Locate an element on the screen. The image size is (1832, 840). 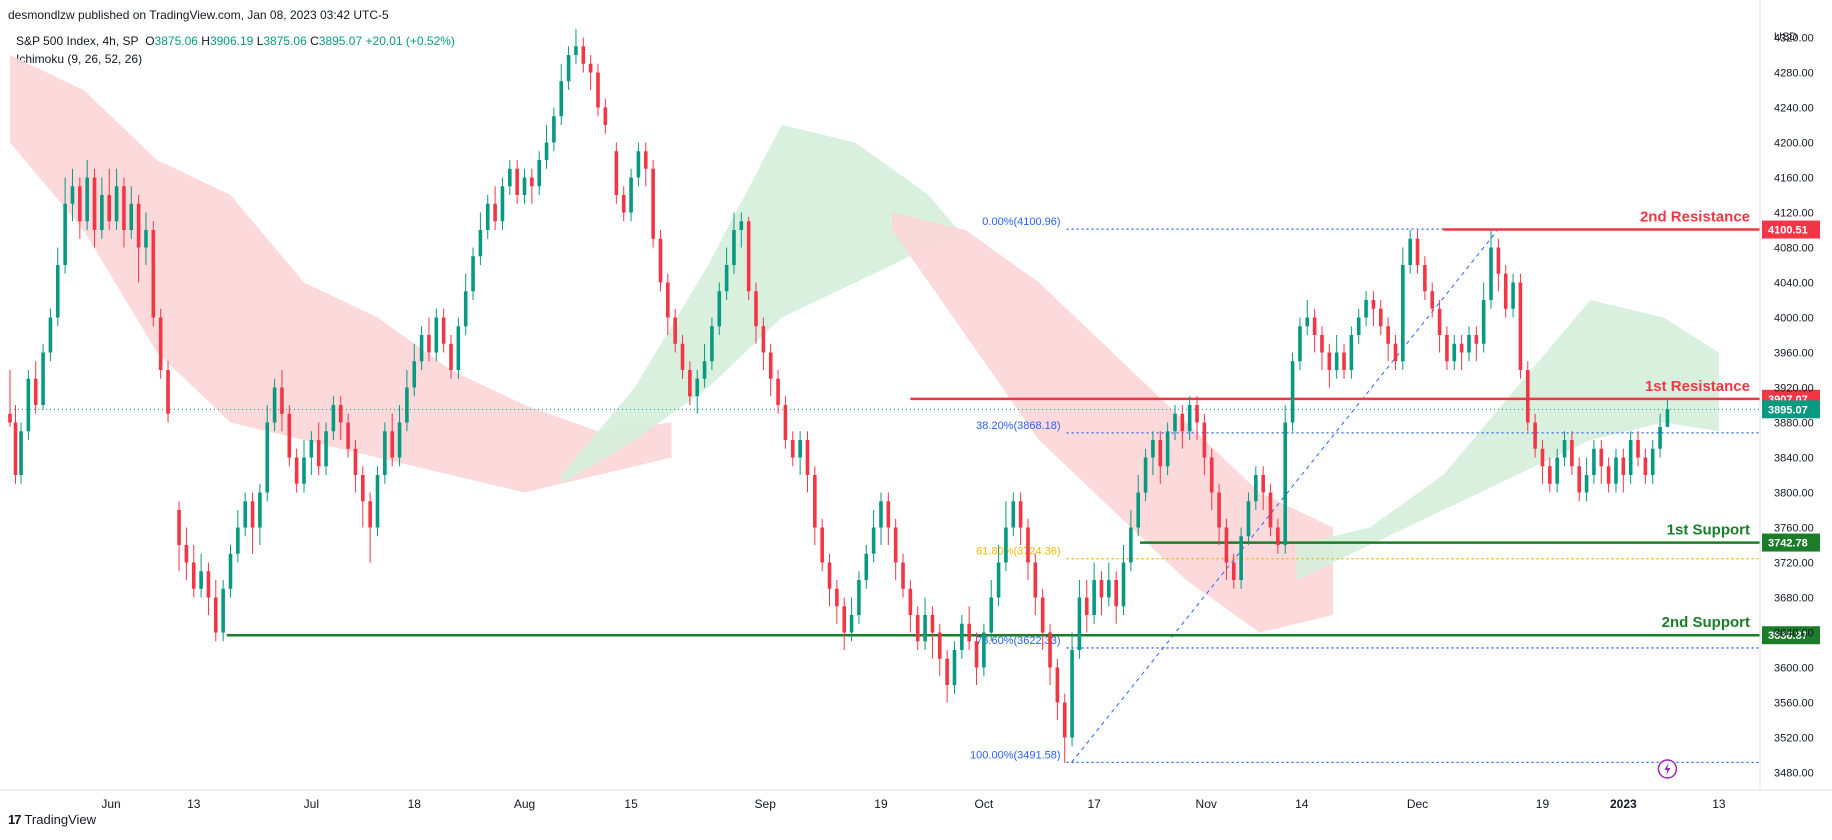
y-tick-label: 3800.00 is located at coordinates (1794, 494).